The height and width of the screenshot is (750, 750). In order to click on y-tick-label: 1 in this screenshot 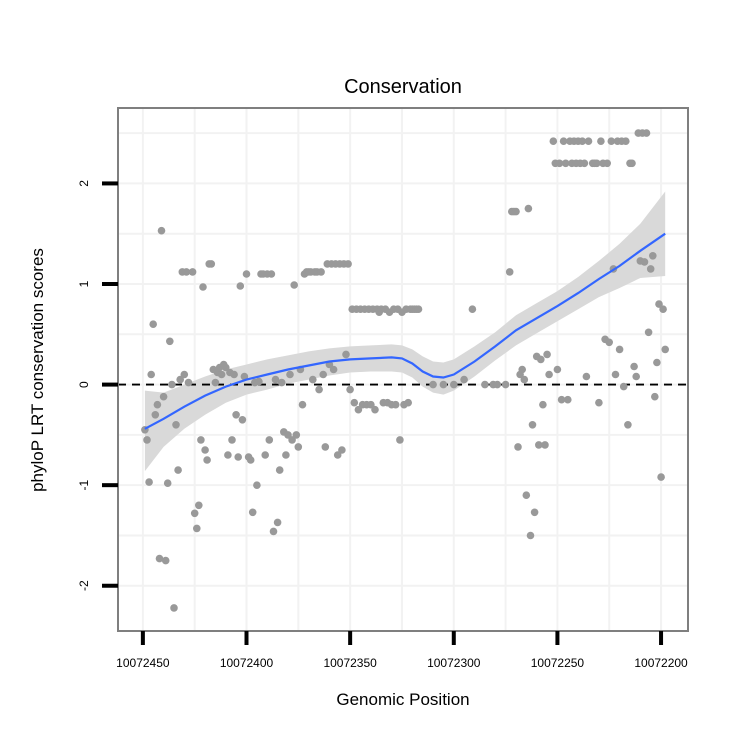, I will do `click(84, 283)`.